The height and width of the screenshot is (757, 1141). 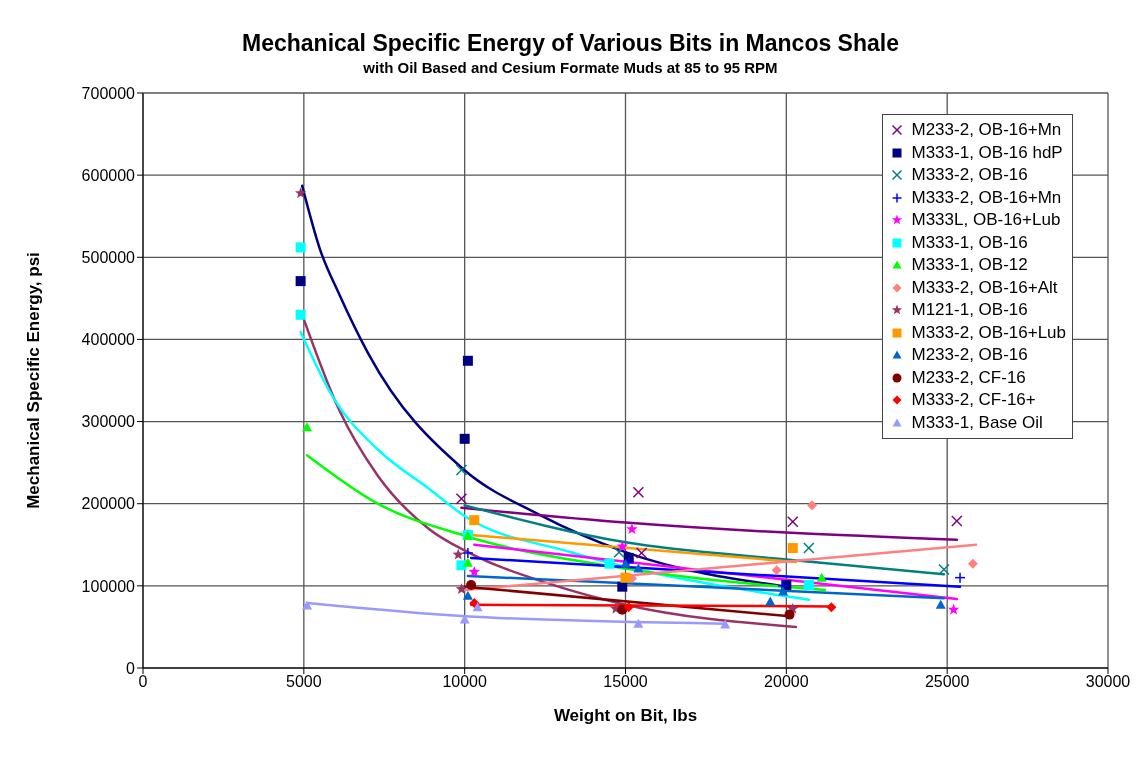 I want to click on x-axis-title: Weight on Bit, lbs, so click(x=625, y=715).